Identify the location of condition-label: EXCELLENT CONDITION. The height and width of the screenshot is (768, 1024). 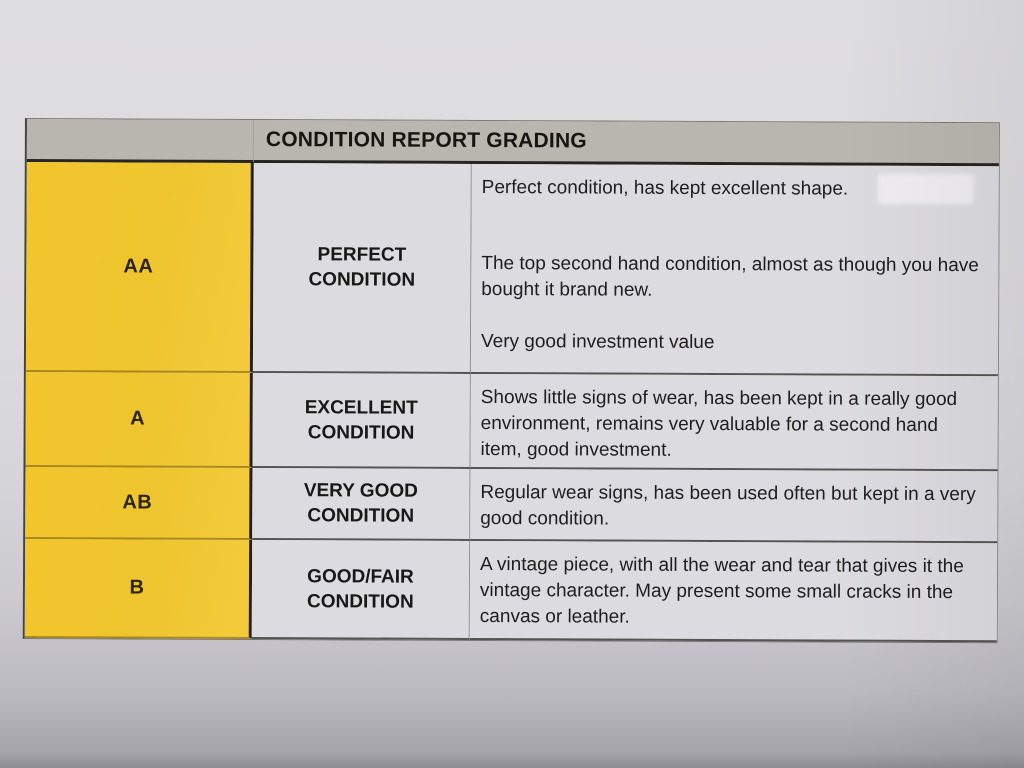
(361, 420).